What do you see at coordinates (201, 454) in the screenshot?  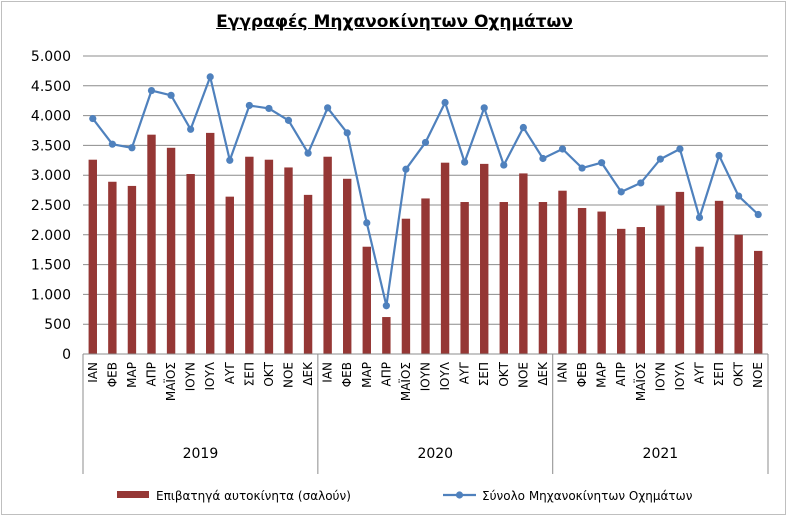 I see `year-label: 2019` at bounding box center [201, 454].